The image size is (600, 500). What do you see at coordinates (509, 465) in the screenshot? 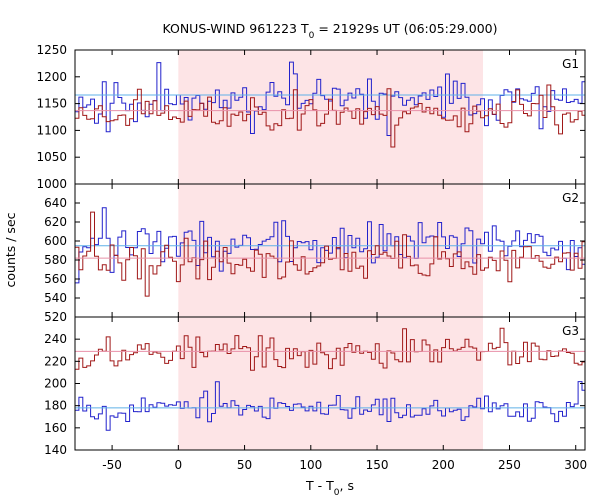
I see `x-tick-label: 250` at bounding box center [509, 465].